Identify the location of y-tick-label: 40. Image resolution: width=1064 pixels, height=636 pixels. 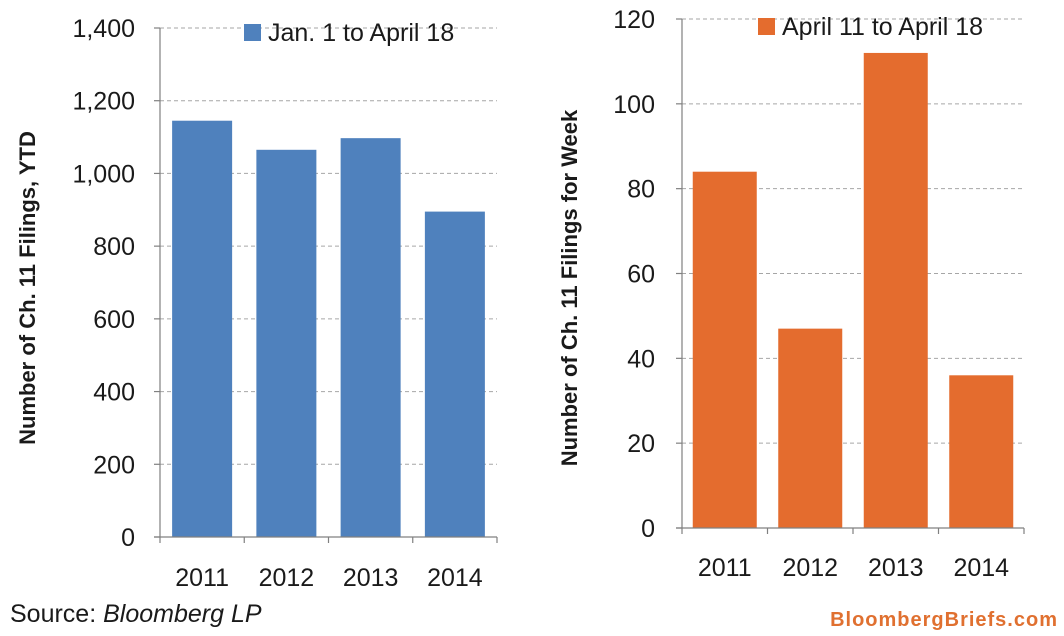
(641, 359).